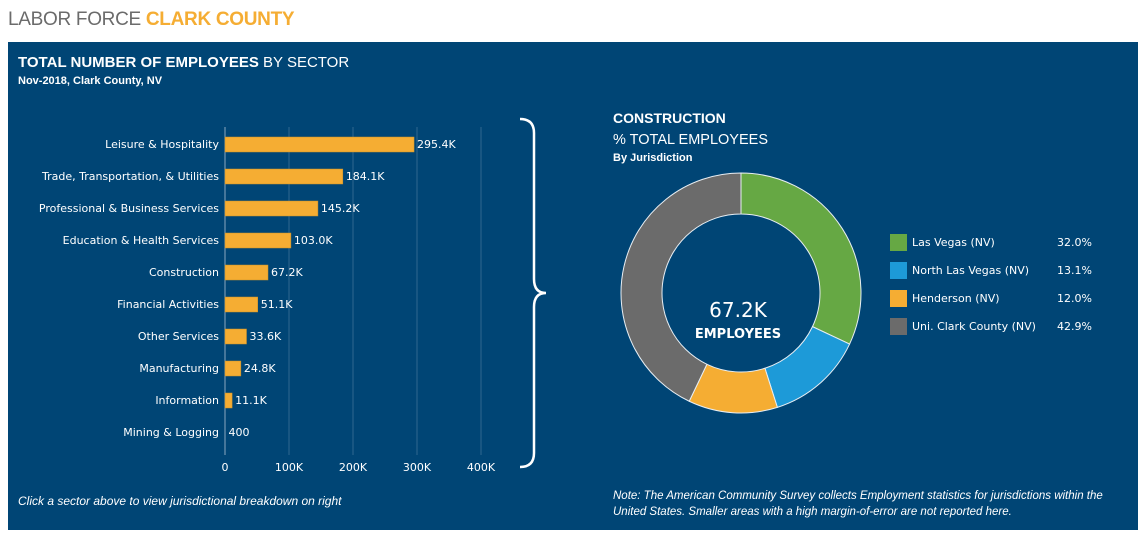 This screenshot has height=537, width=1147. I want to click on panel-title-bold: TOTAL NUMBER OF EMPLOYEES, so click(138, 62).